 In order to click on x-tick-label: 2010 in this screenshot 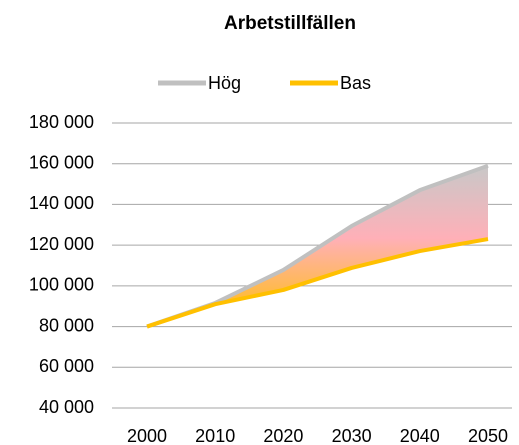, I will do `click(215, 435)`.